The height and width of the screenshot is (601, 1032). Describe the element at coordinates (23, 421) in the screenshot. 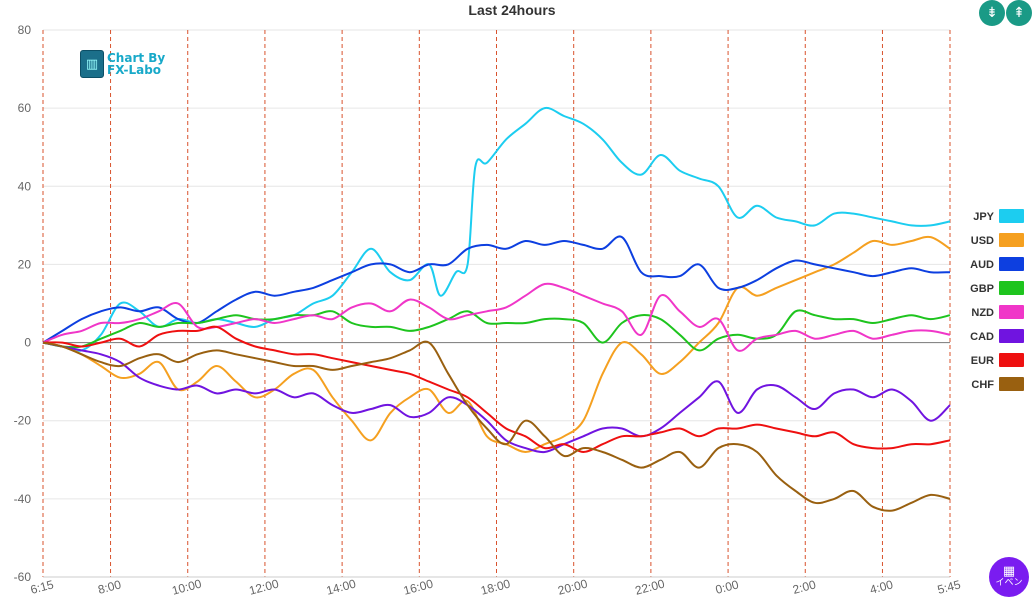

I see `y-tick-label: -20` at that location.